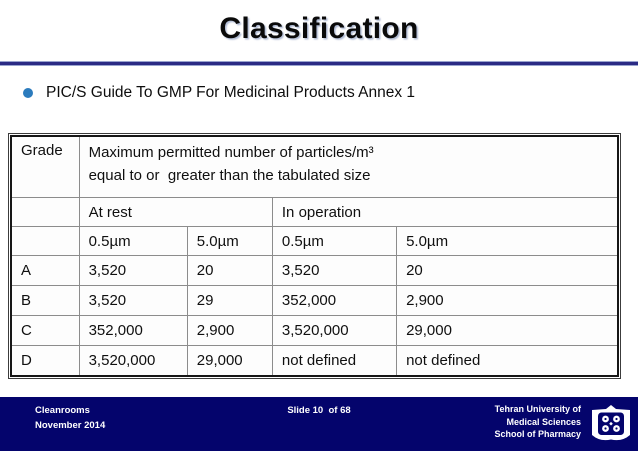 The width and height of the screenshot is (638, 451). Describe the element at coordinates (319, 63) in the screenshot. I see `title-divider-line` at that location.